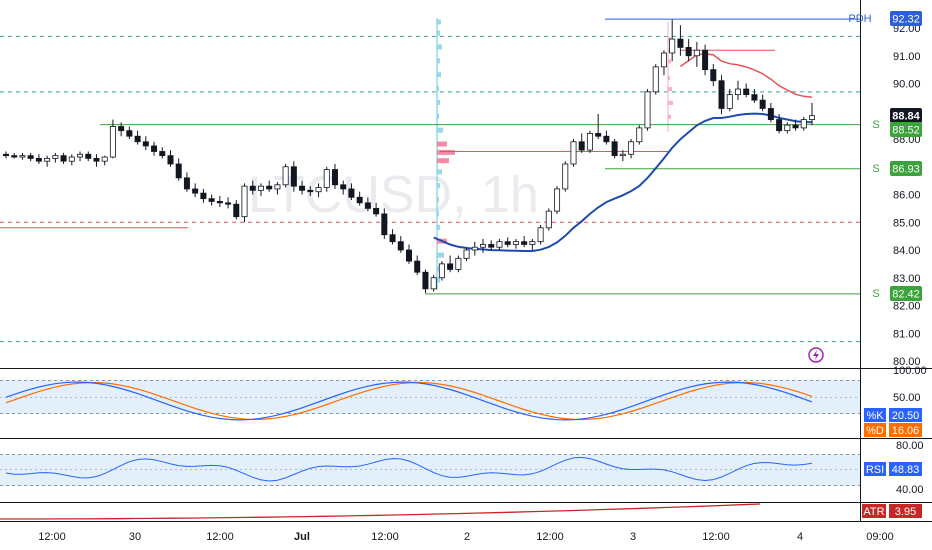 The image size is (932, 550). What do you see at coordinates (875, 125) in the screenshot?
I see `support-1-label: S` at bounding box center [875, 125].